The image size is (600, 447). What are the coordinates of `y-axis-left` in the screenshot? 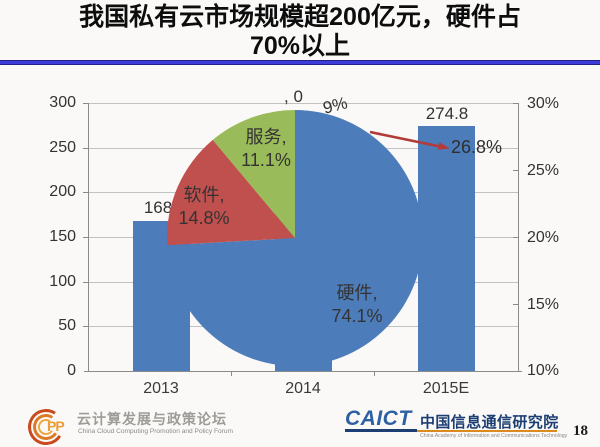 It's located at (88, 237).